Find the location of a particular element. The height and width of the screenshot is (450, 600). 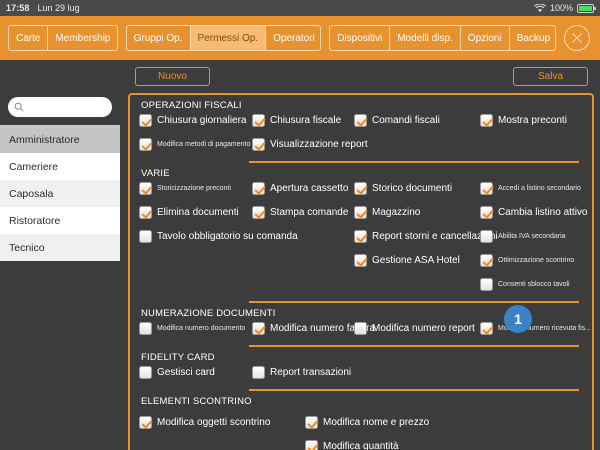

checkbox-magazzino: Magazzino is located at coordinates (387, 212).